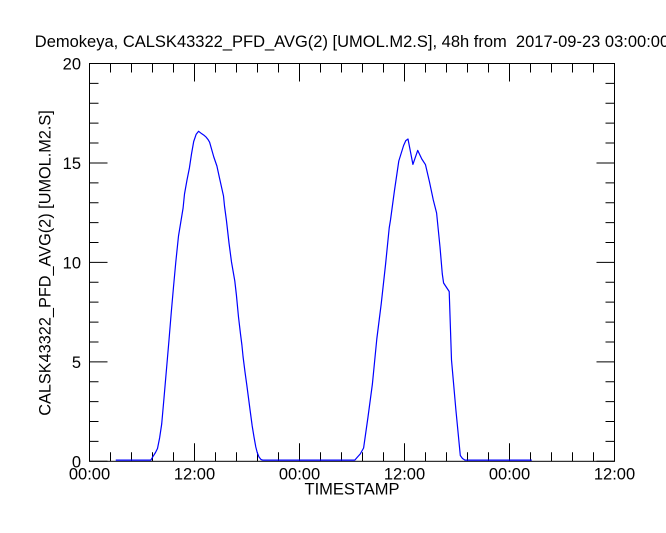 The width and height of the screenshot is (666, 533). What do you see at coordinates (351, 490) in the screenshot?
I see `svg-text: TIMESTAMP` at bounding box center [351, 490].